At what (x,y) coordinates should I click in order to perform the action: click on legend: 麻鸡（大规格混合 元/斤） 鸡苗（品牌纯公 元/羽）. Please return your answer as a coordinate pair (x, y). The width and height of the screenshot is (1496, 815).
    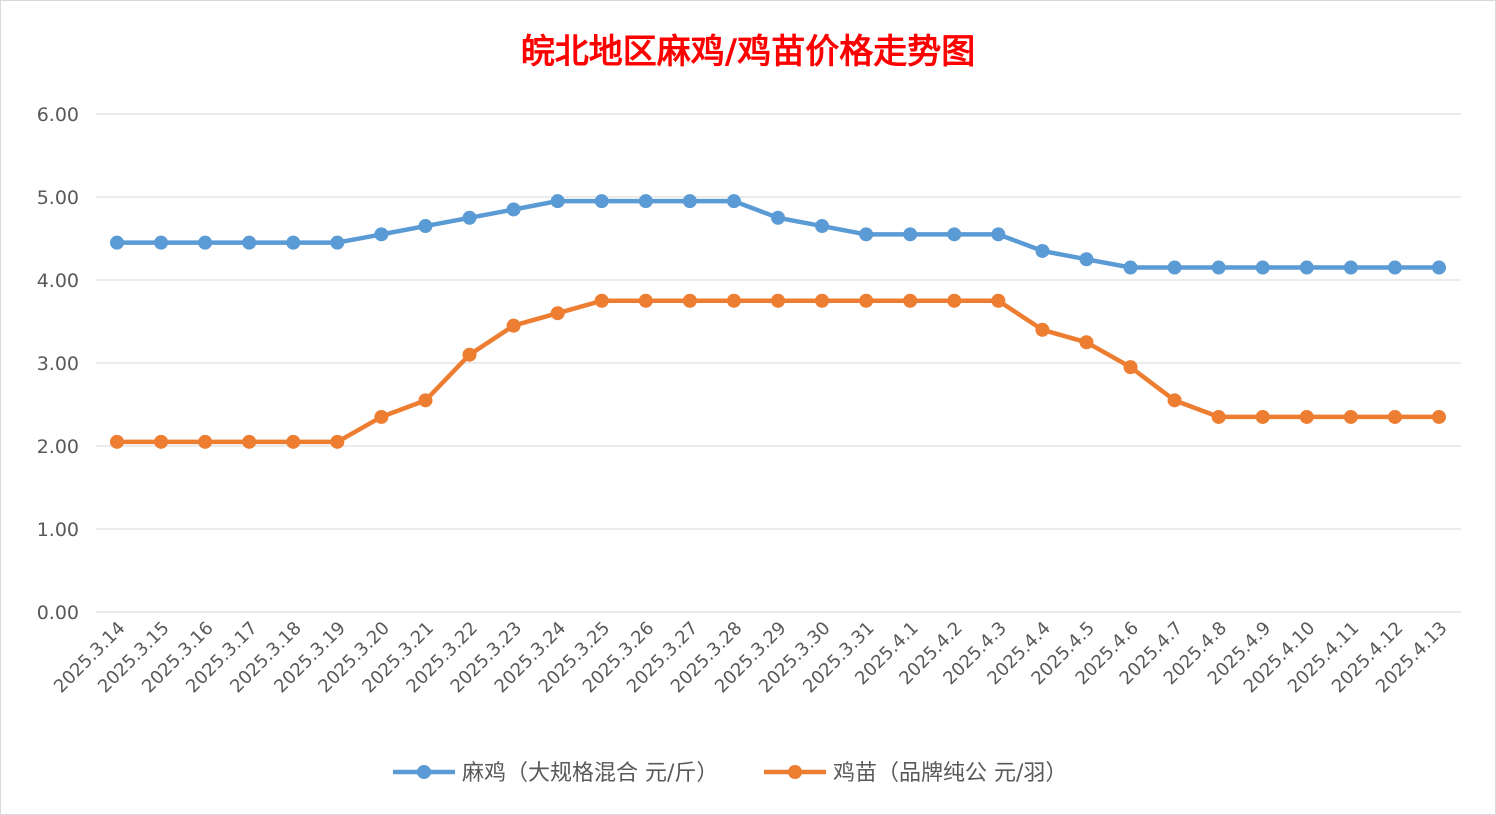
    Looking at the image, I should click on (730, 773).